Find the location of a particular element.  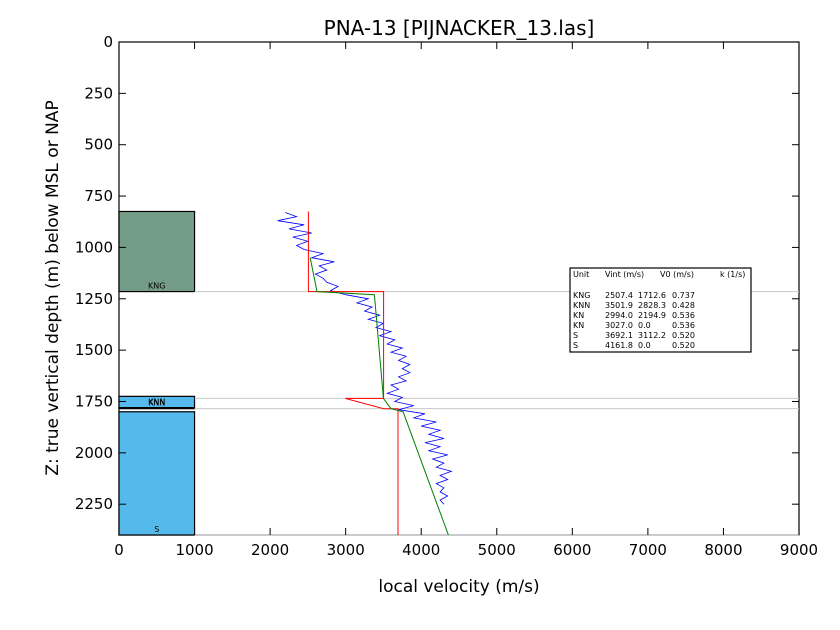

x-tick-label: 8000 is located at coordinates (723, 550).